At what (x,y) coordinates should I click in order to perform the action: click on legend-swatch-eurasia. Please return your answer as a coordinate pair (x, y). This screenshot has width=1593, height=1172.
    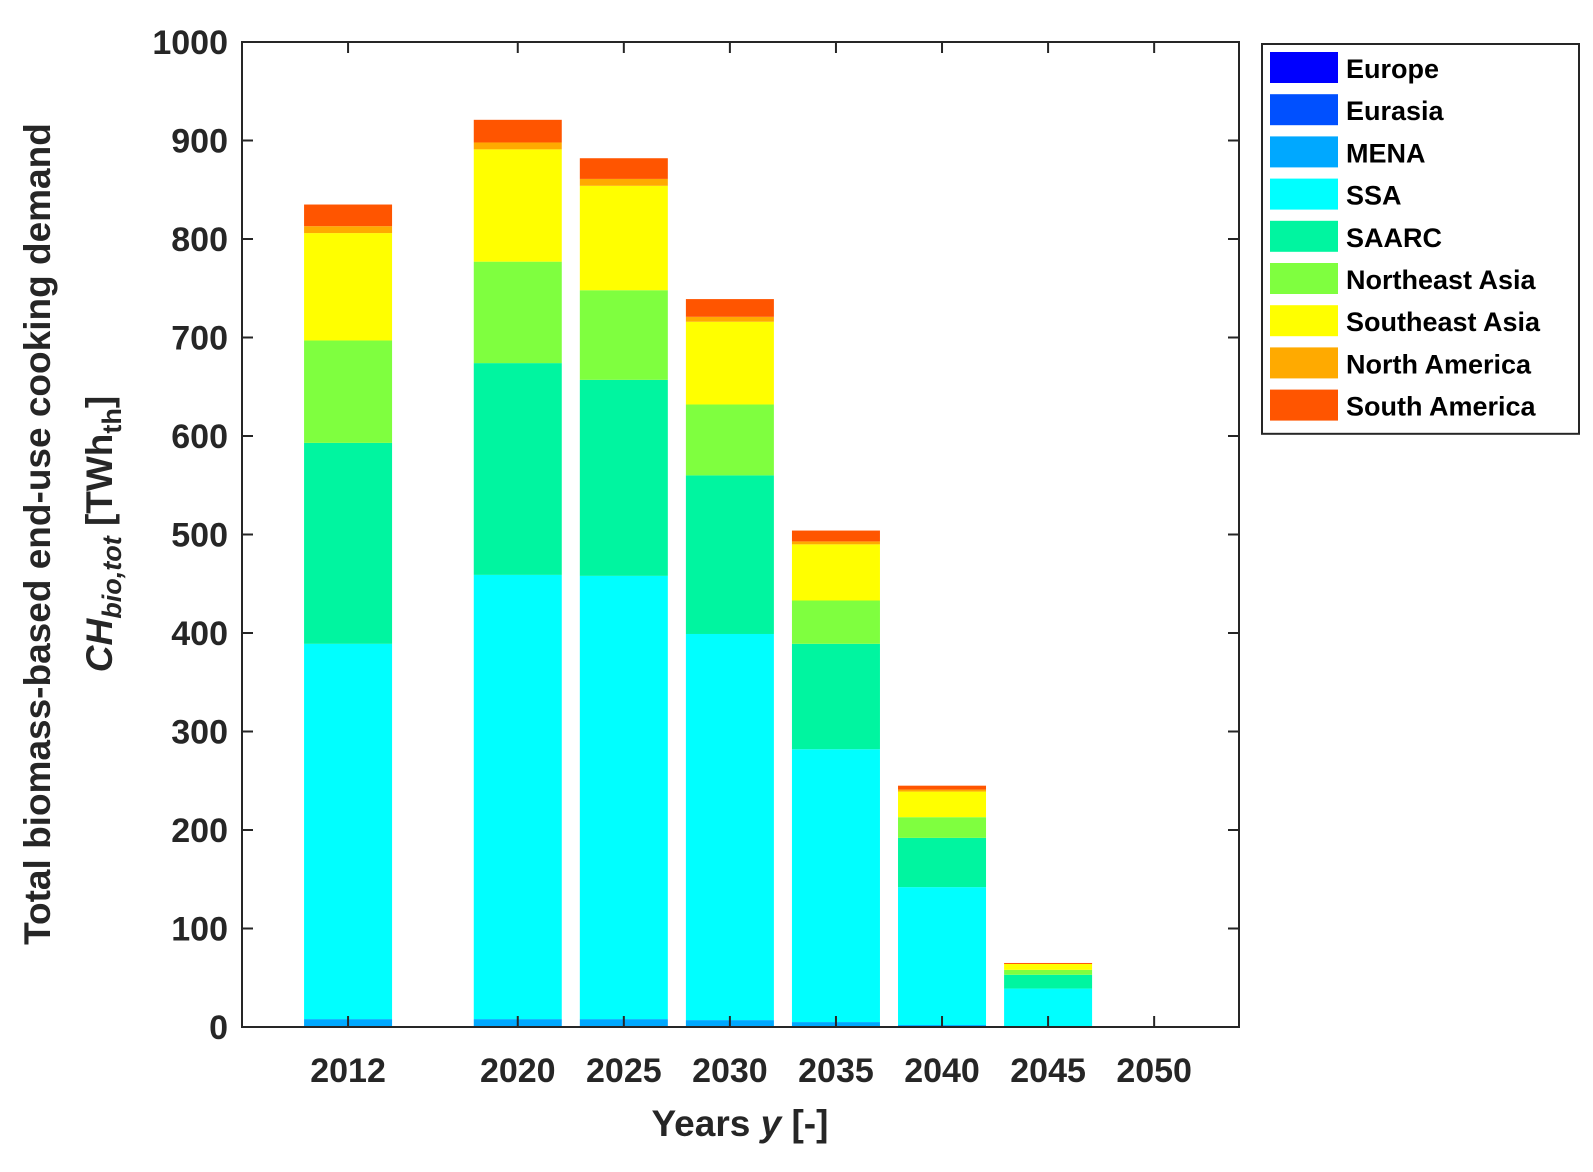
    Looking at the image, I should click on (1304, 110).